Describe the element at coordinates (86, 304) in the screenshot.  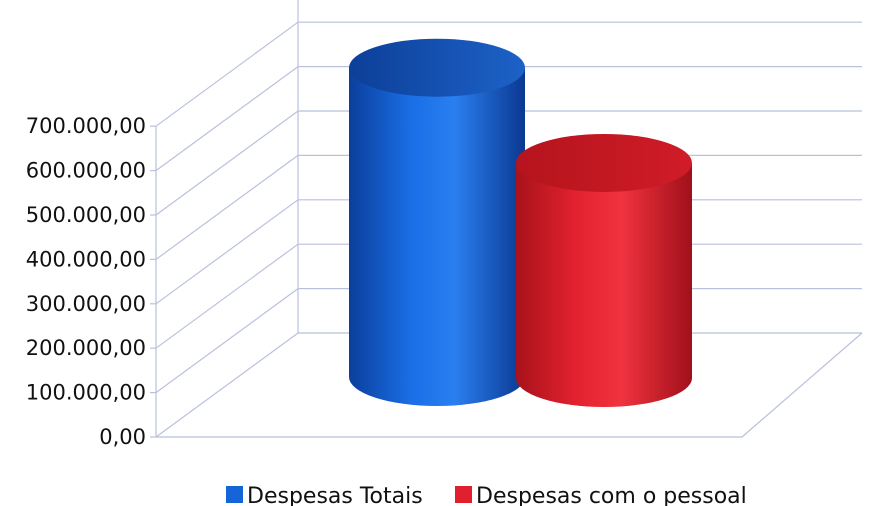
I see `y-tick-label: 300.000,00` at that location.